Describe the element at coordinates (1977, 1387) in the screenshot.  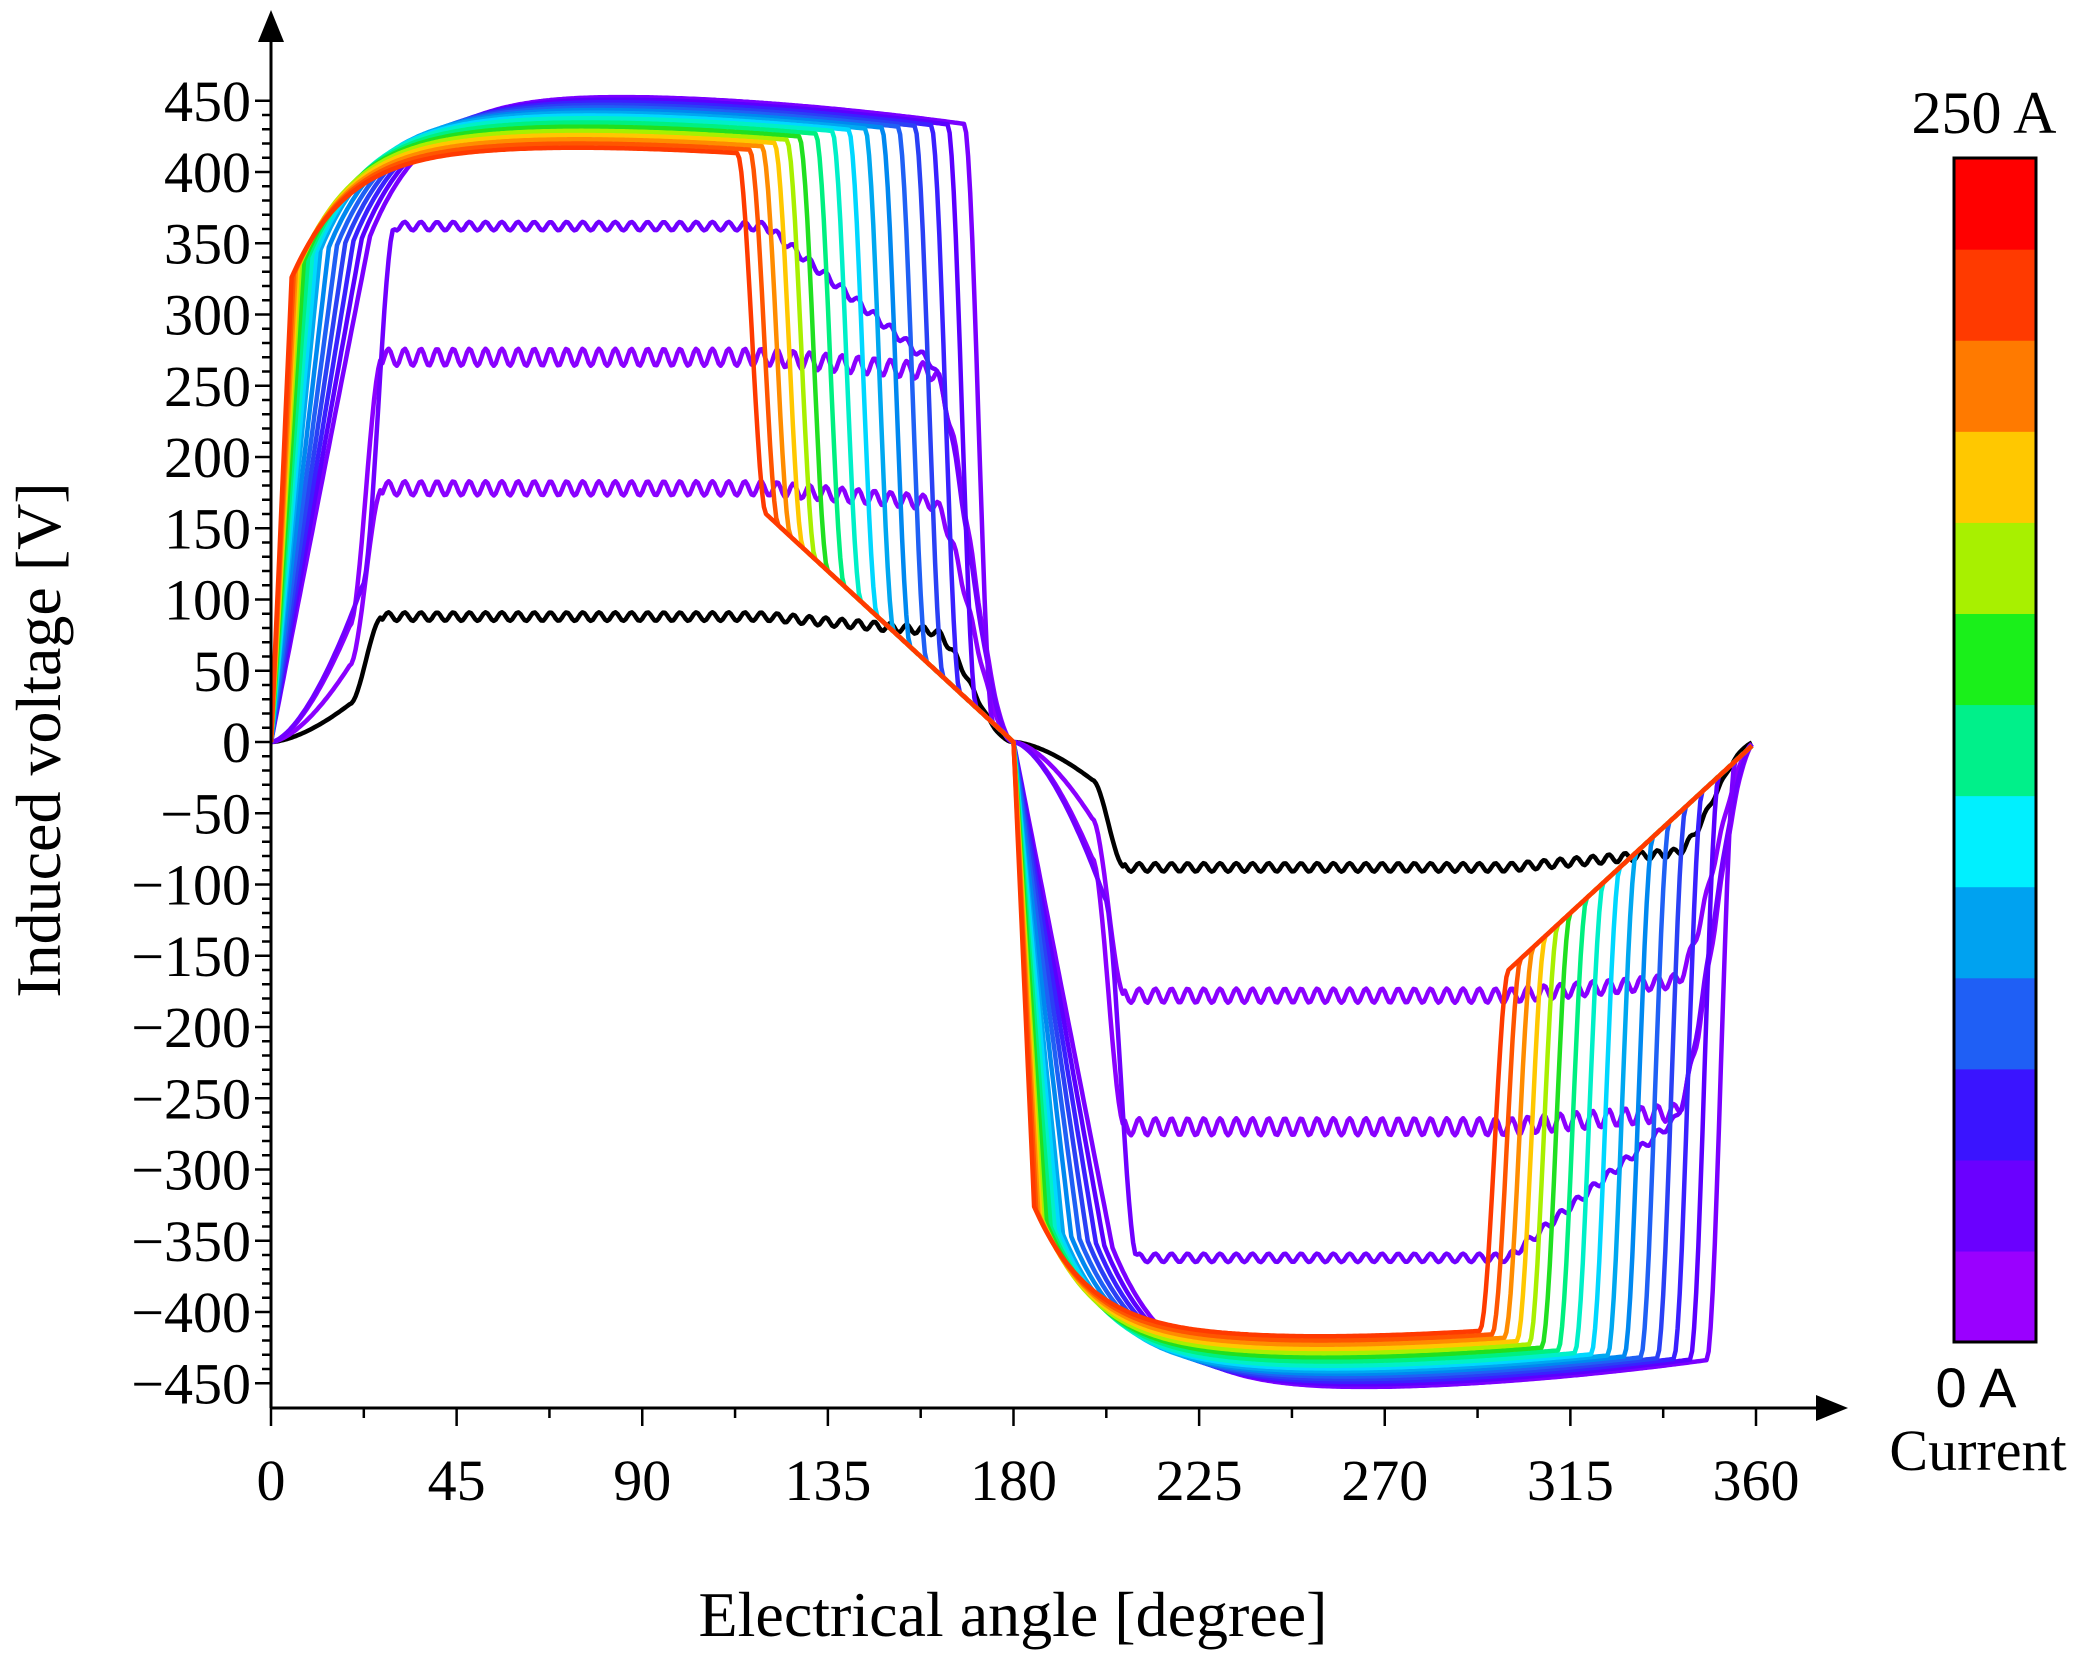
I see `colorbar-min-label: 0 A` at that location.